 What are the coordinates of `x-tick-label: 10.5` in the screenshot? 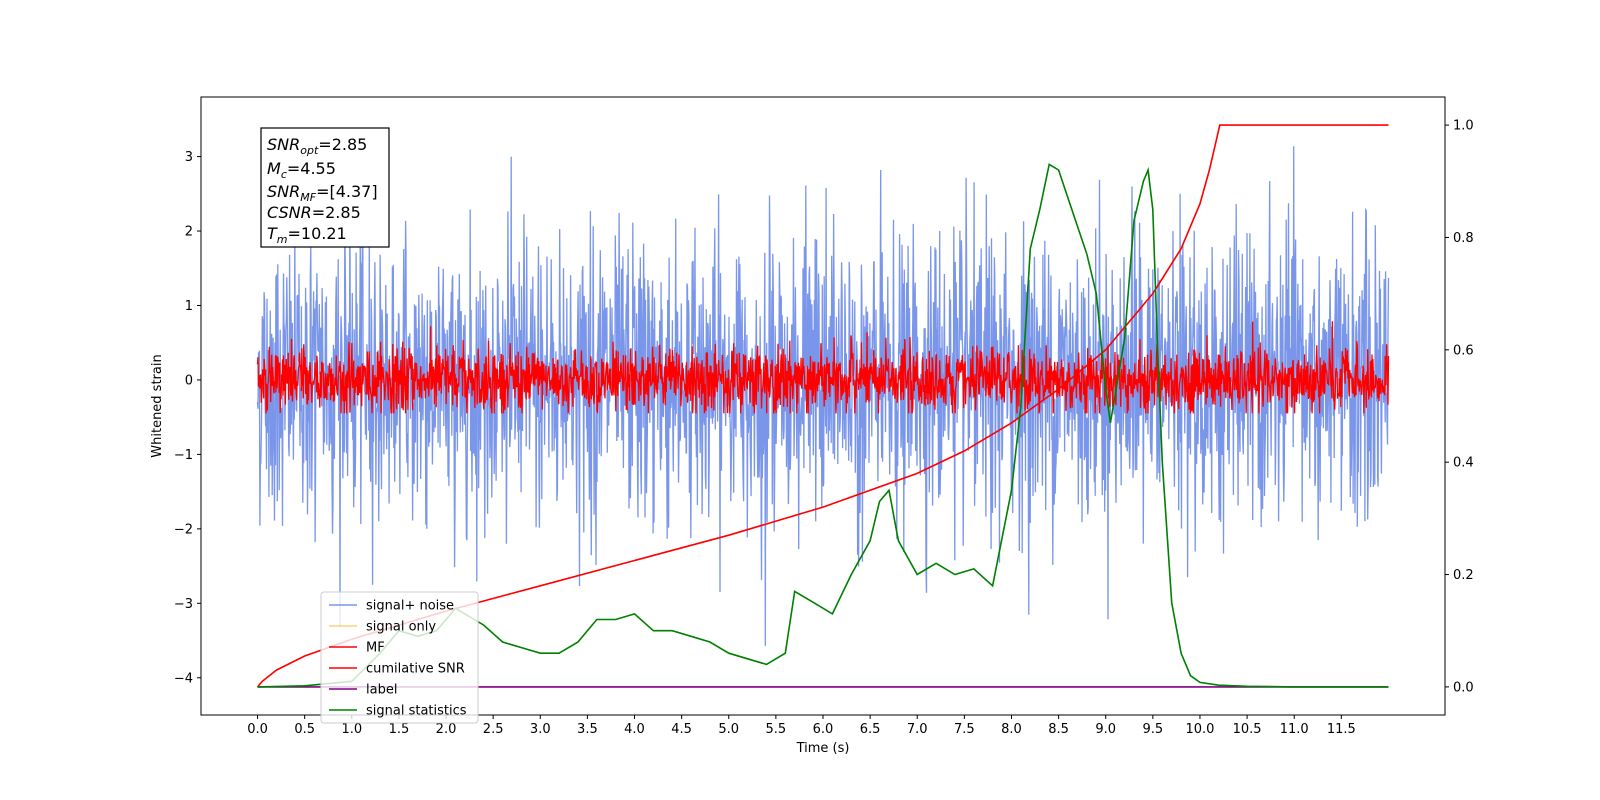 It's located at (1247, 729).